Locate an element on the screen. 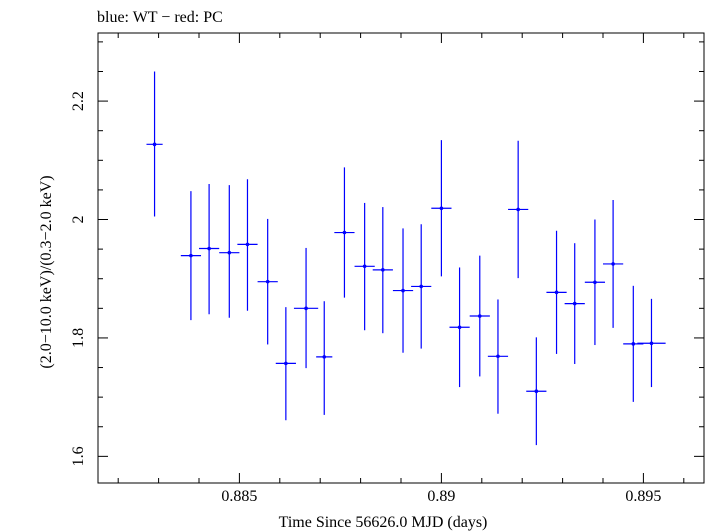 Image resolution: width=705 pixels, height=532 pixels. x-axis-label: Time Since 56626.0 MJD (days) is located at coordinates (383, 522).